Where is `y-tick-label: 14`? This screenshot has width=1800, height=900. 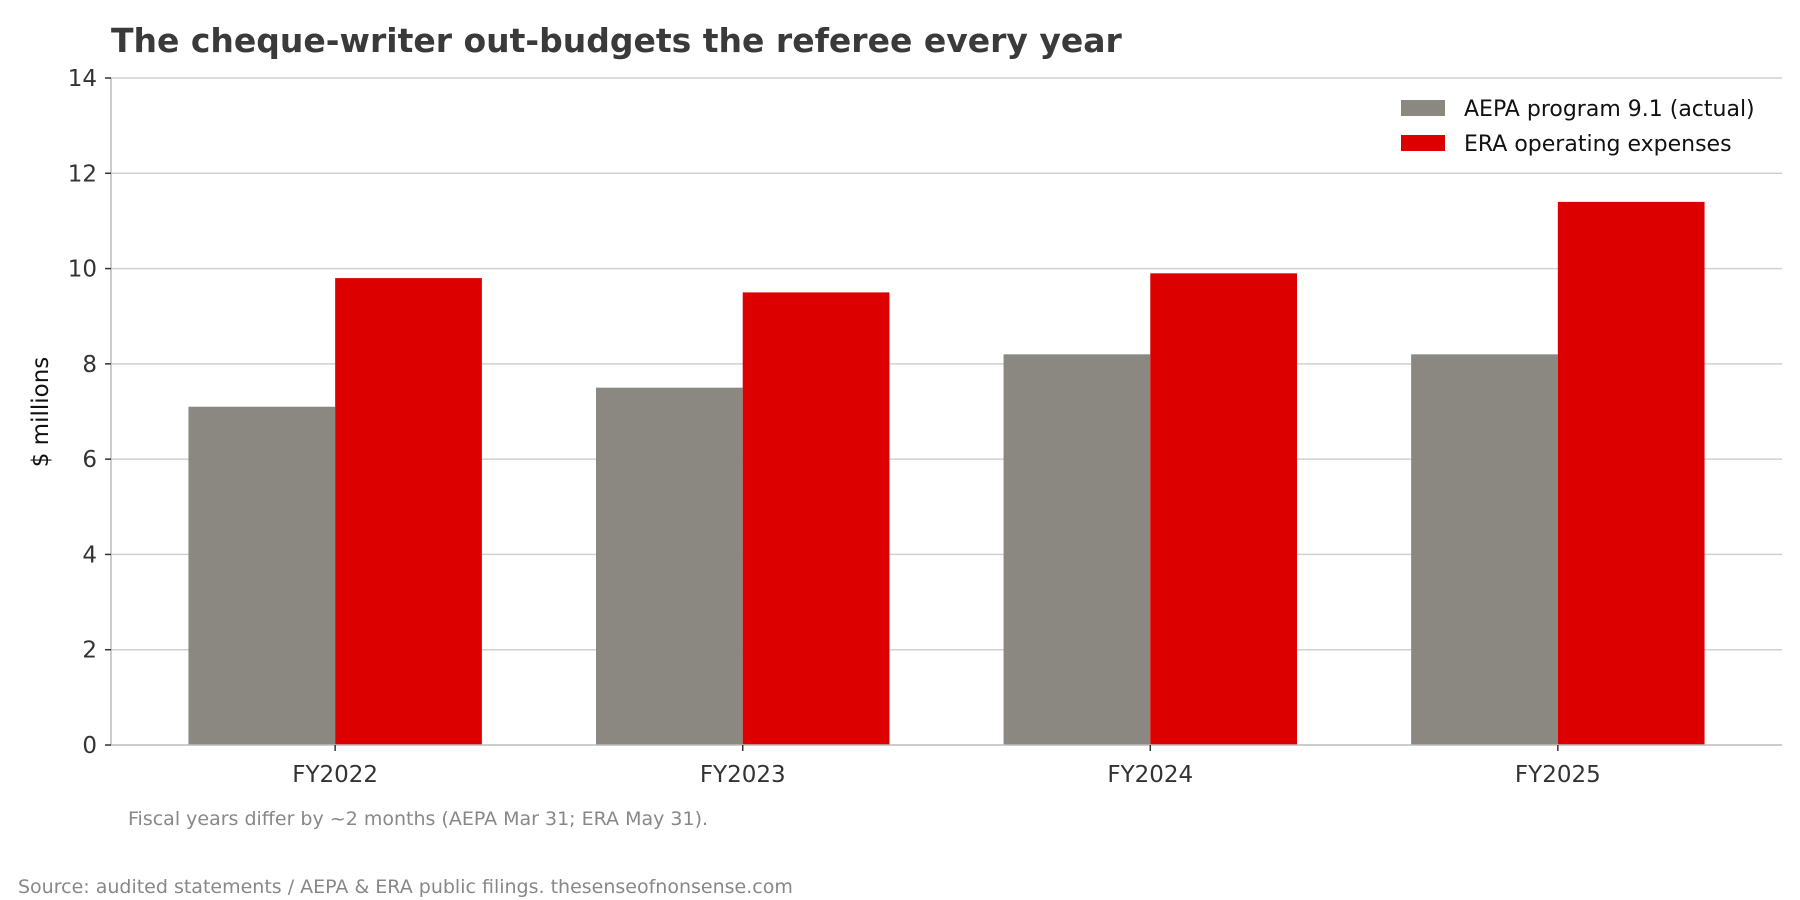 y-tick-label: 14 is located at coordinates (82, 79).